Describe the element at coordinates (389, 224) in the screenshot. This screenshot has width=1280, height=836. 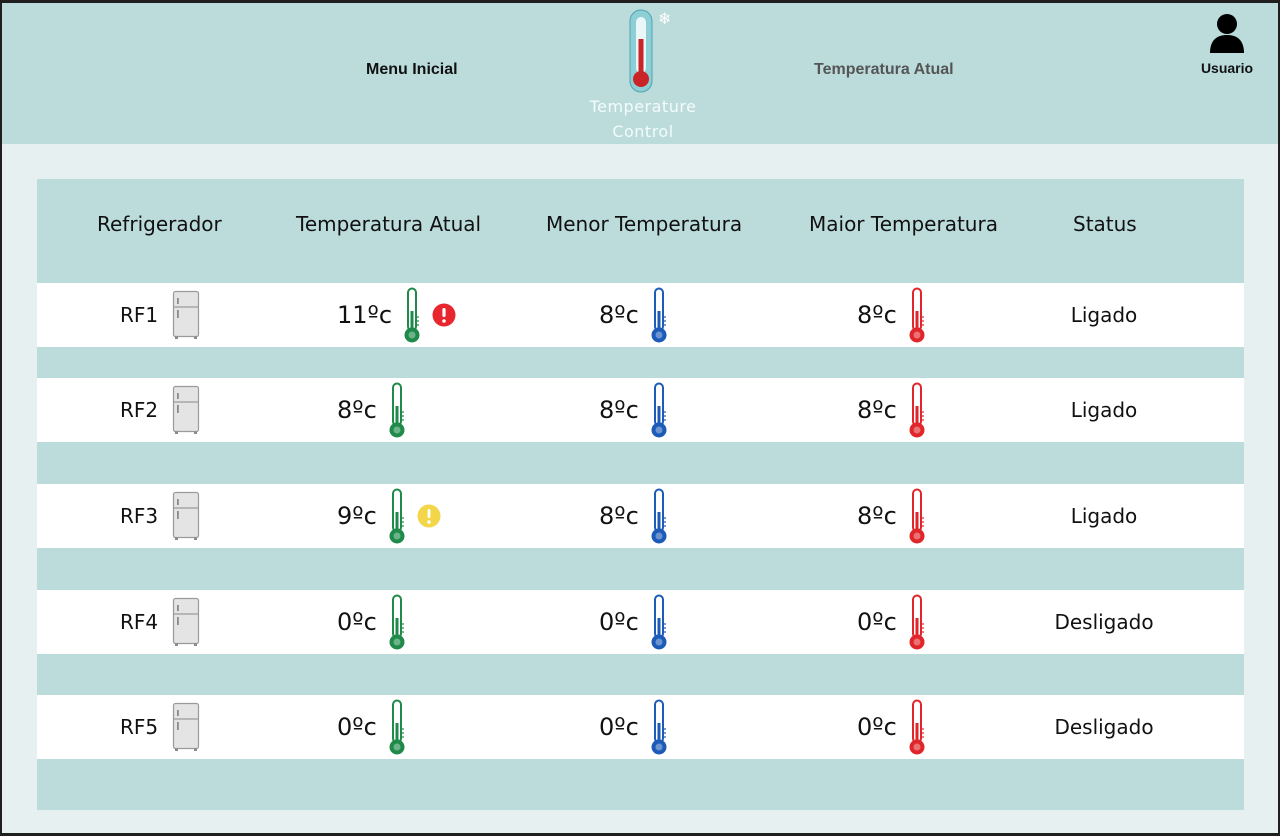
I see `column-header-temperatura-atual: Temperatura Atual` at that location.